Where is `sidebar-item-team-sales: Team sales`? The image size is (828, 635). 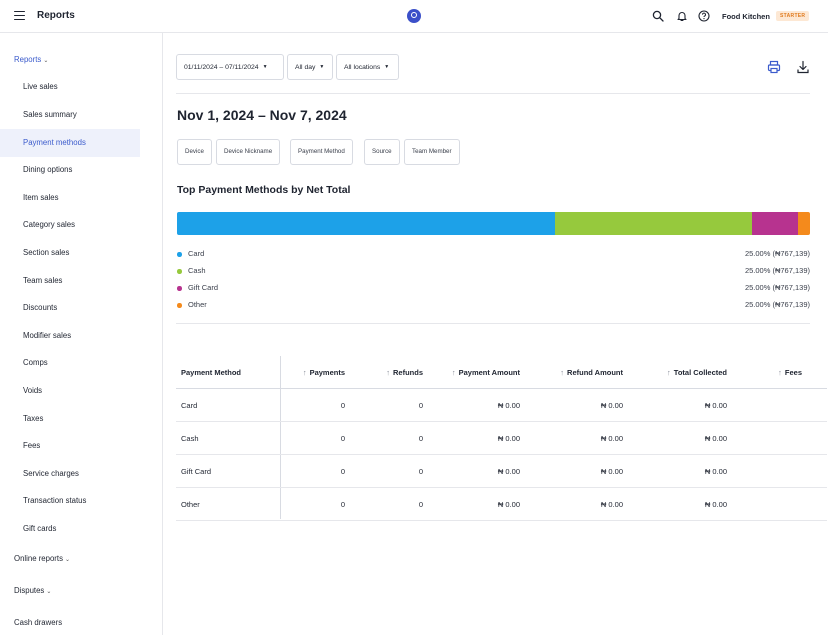
sidebar-item-team-sales: Team sales is located at coordinates (43, 280).